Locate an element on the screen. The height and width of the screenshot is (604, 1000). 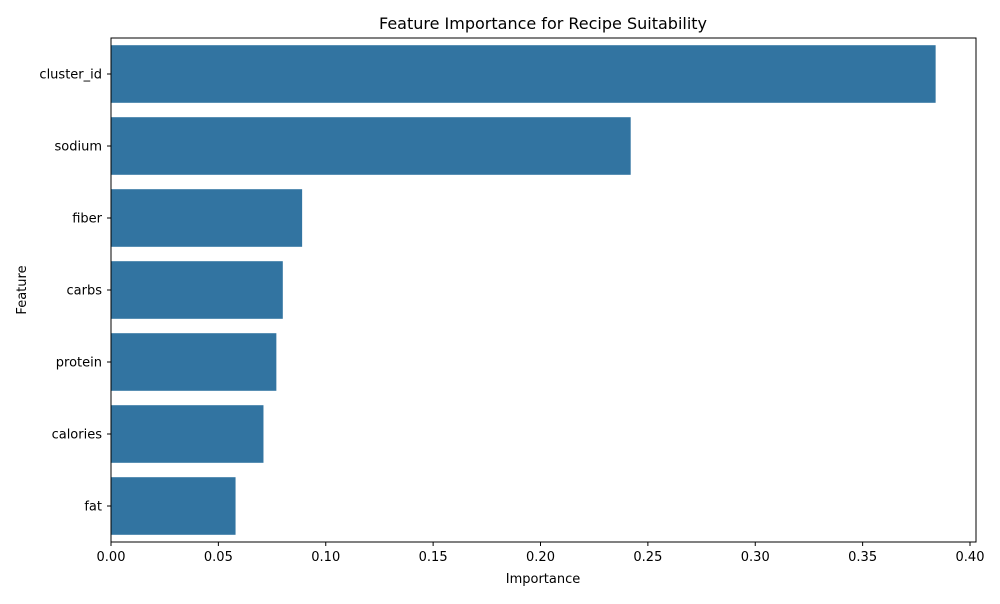
x-tick-label: 0.40 is located at coordinates (970, 557).